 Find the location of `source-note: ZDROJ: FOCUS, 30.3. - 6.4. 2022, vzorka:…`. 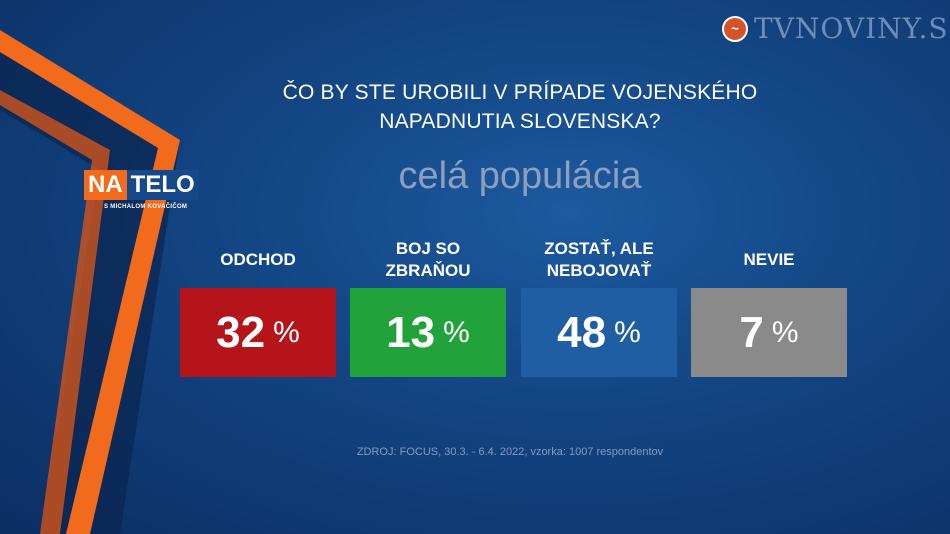

source-note: ZDROJ: FOCUS, 30.3. - 6.4. 2022, vzorka:… is located at coordinates (510, 452).